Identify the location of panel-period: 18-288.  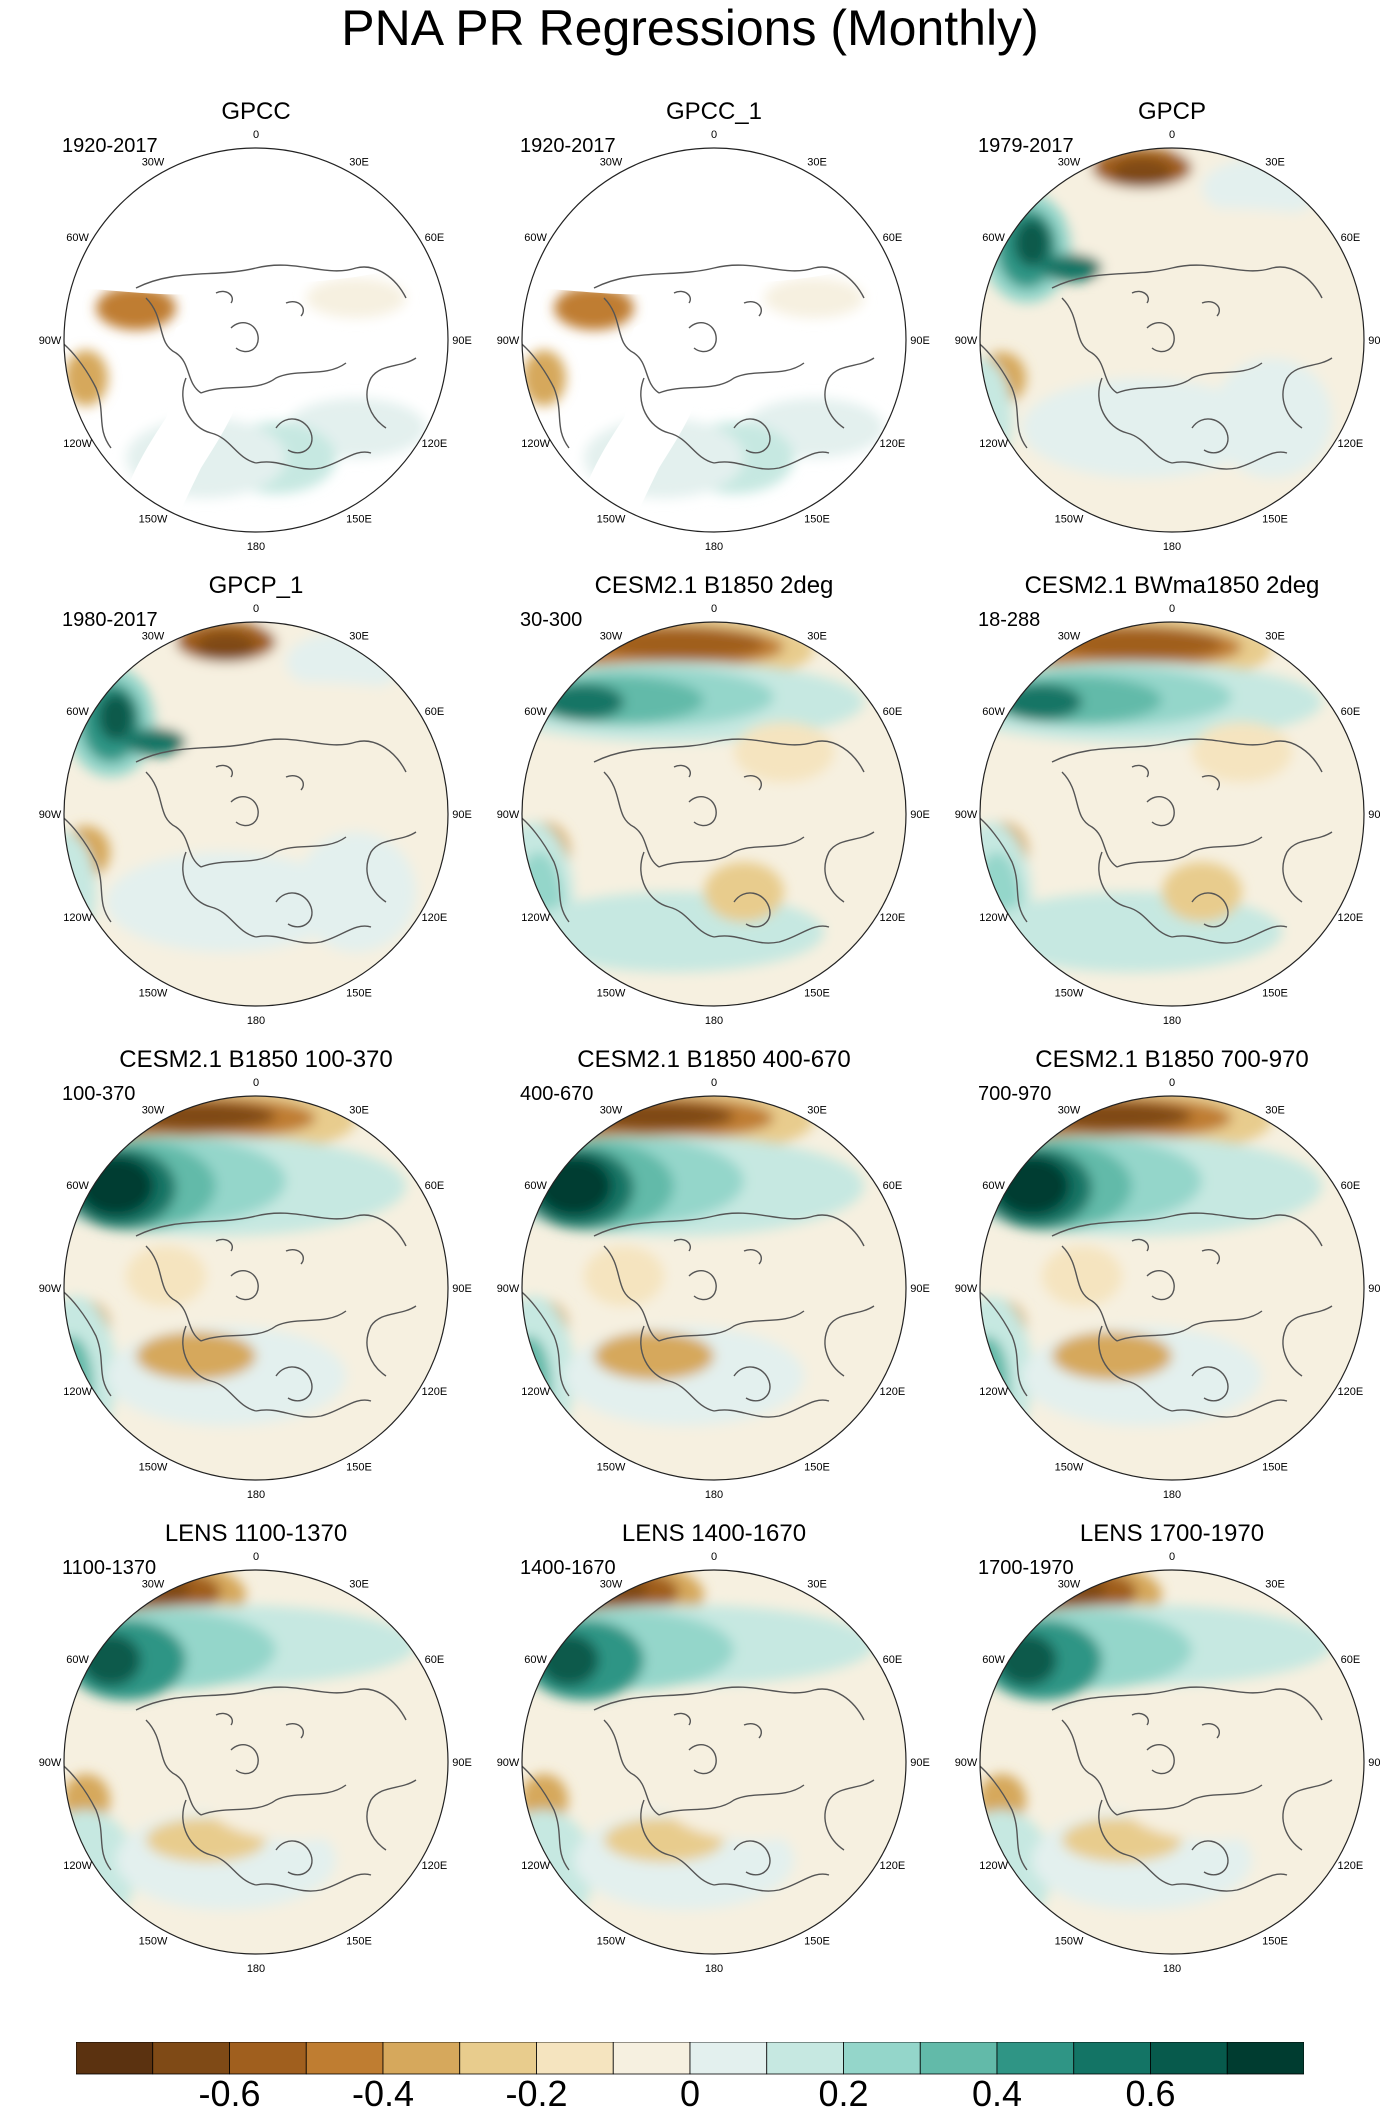
(1009, 620).